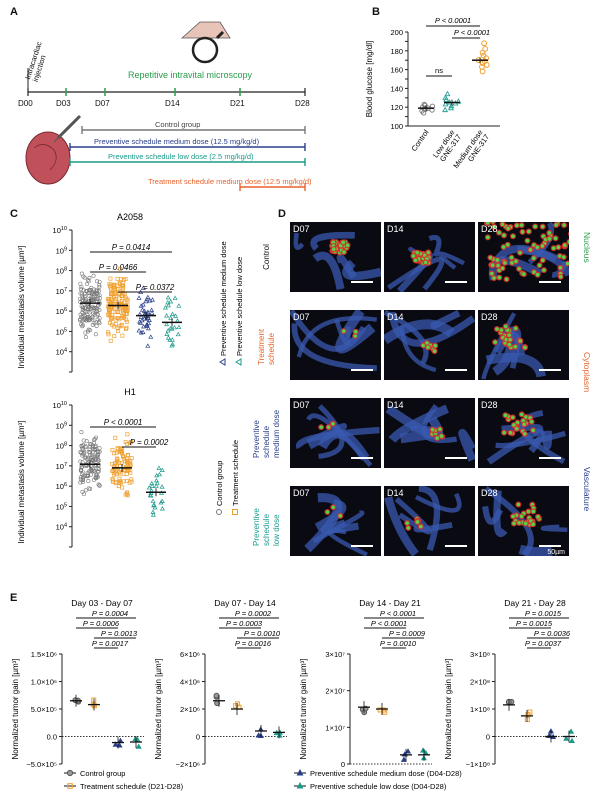 The width and height of the screenshot is (598, 800). I want to click on microscopy-tile: D28, so click(523, 433).